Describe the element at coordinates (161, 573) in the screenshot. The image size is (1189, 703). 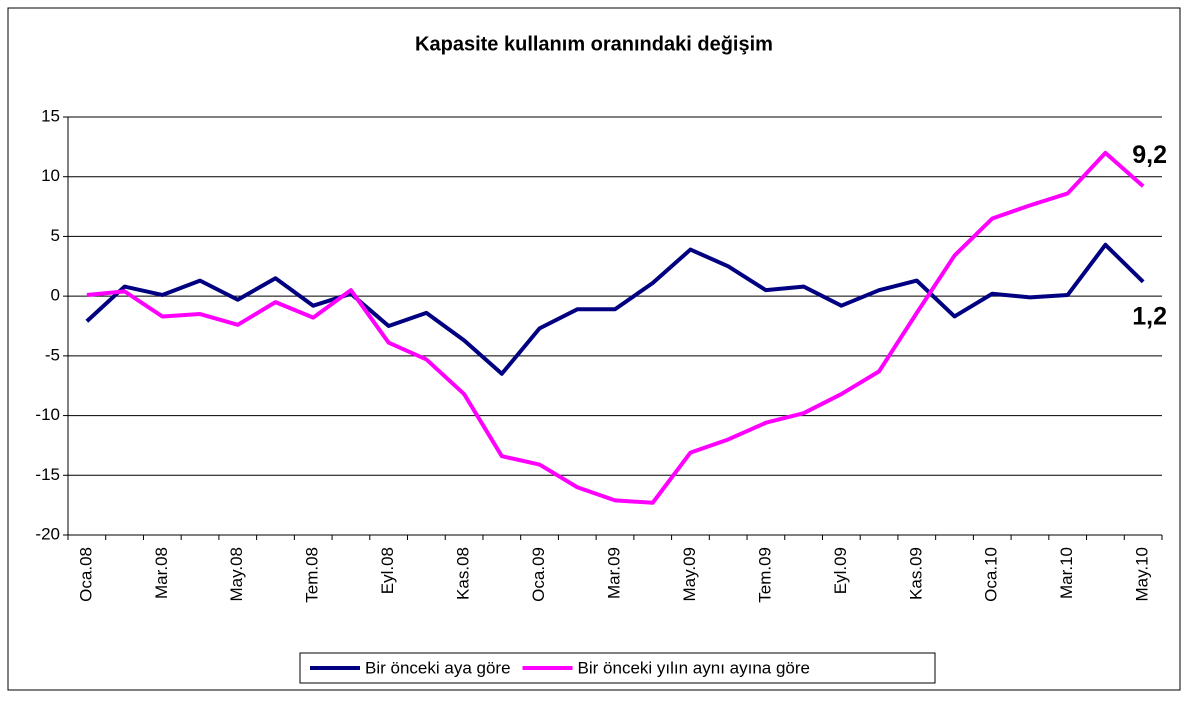
I see `x-tick-label: Mar.08` at that location.